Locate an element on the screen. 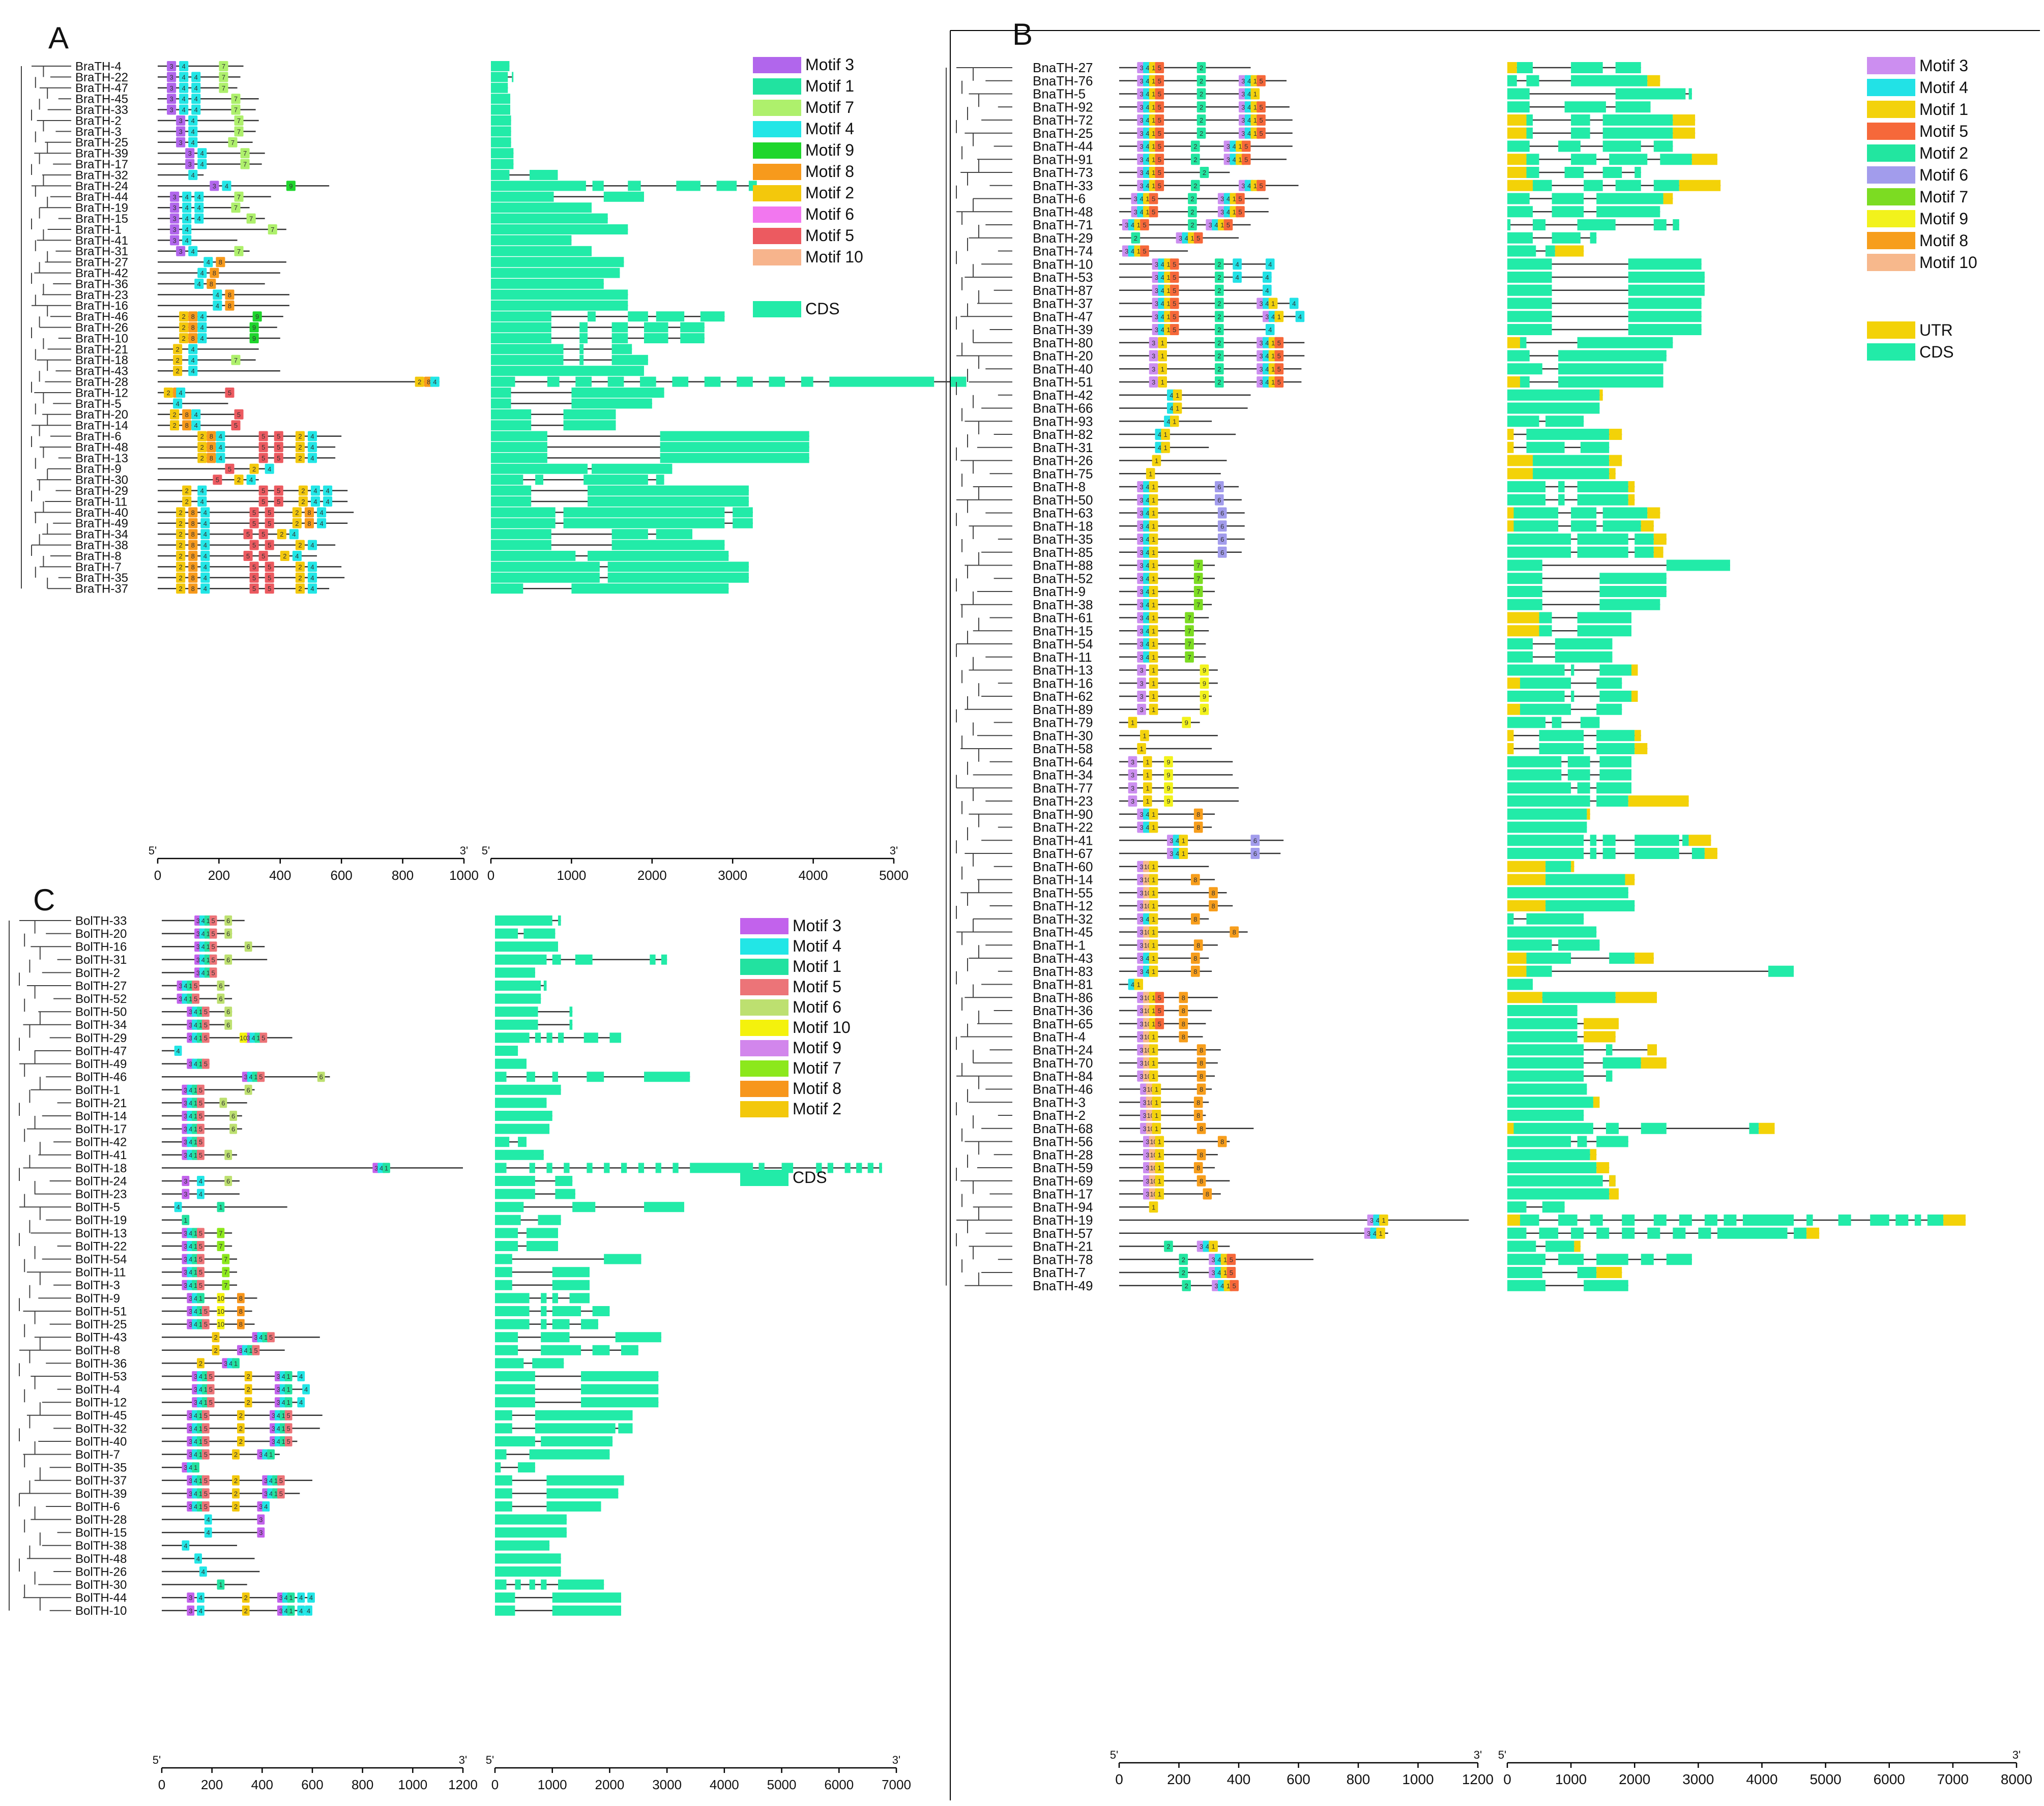 The width and height of the screenshot is (2044, 1806). gene-name: BnaTH-20 is located at coordinates (1063, 356).